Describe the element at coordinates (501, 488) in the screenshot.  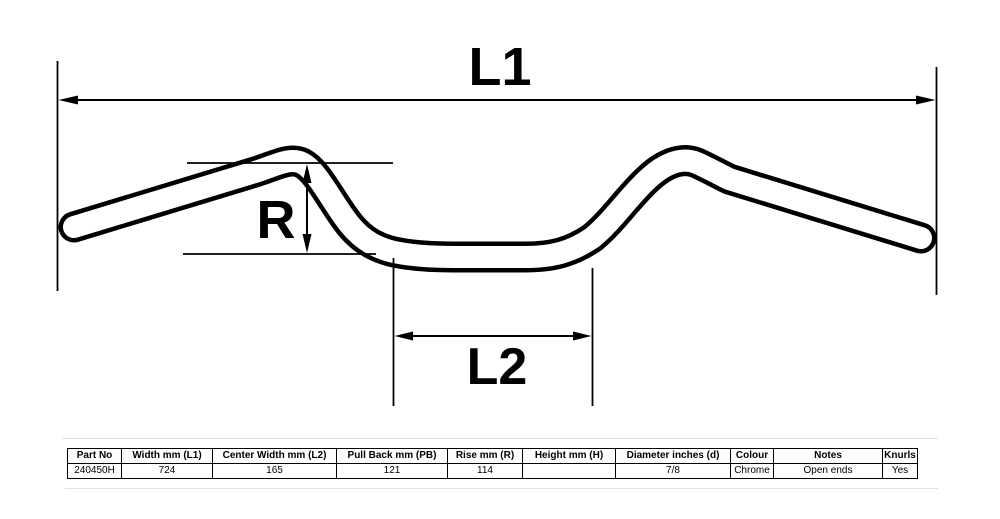
I see `scan-artifact-line-bottom` at that location.